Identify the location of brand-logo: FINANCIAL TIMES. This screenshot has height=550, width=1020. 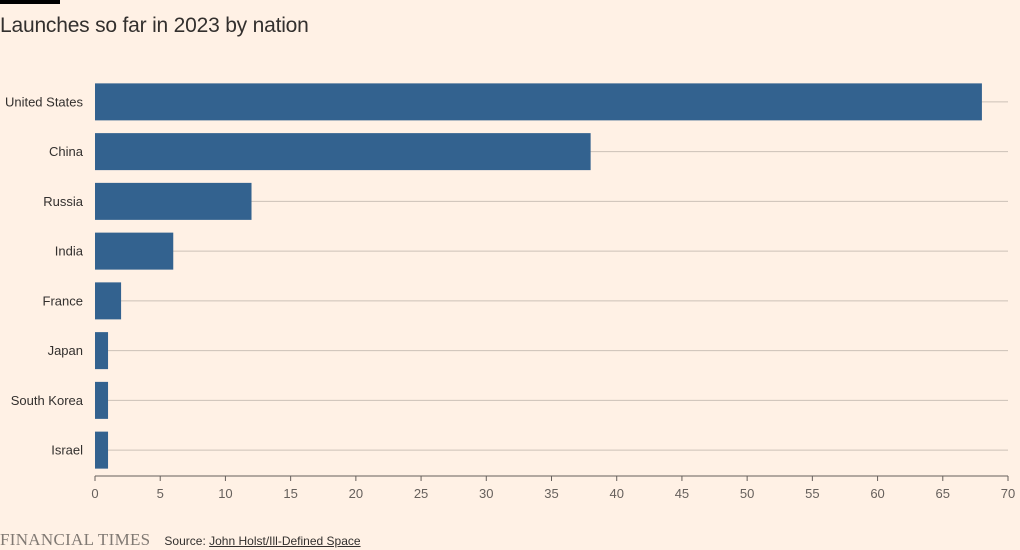
(75, 539).